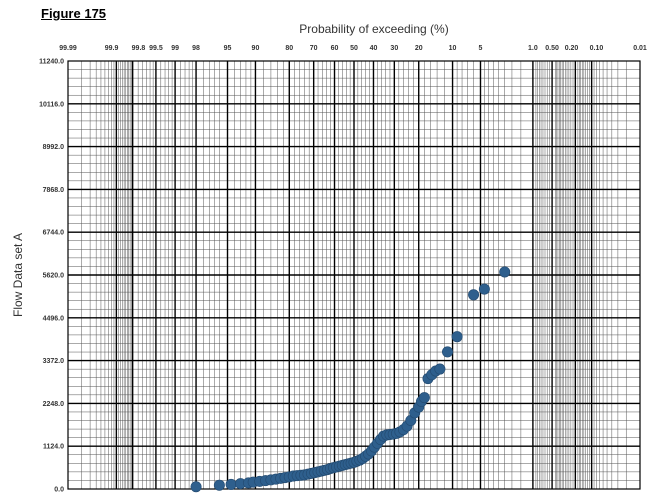  Describe the element at coordinates (335, 48) in the screenshot. I see `x-tick-label: 60` at that location.